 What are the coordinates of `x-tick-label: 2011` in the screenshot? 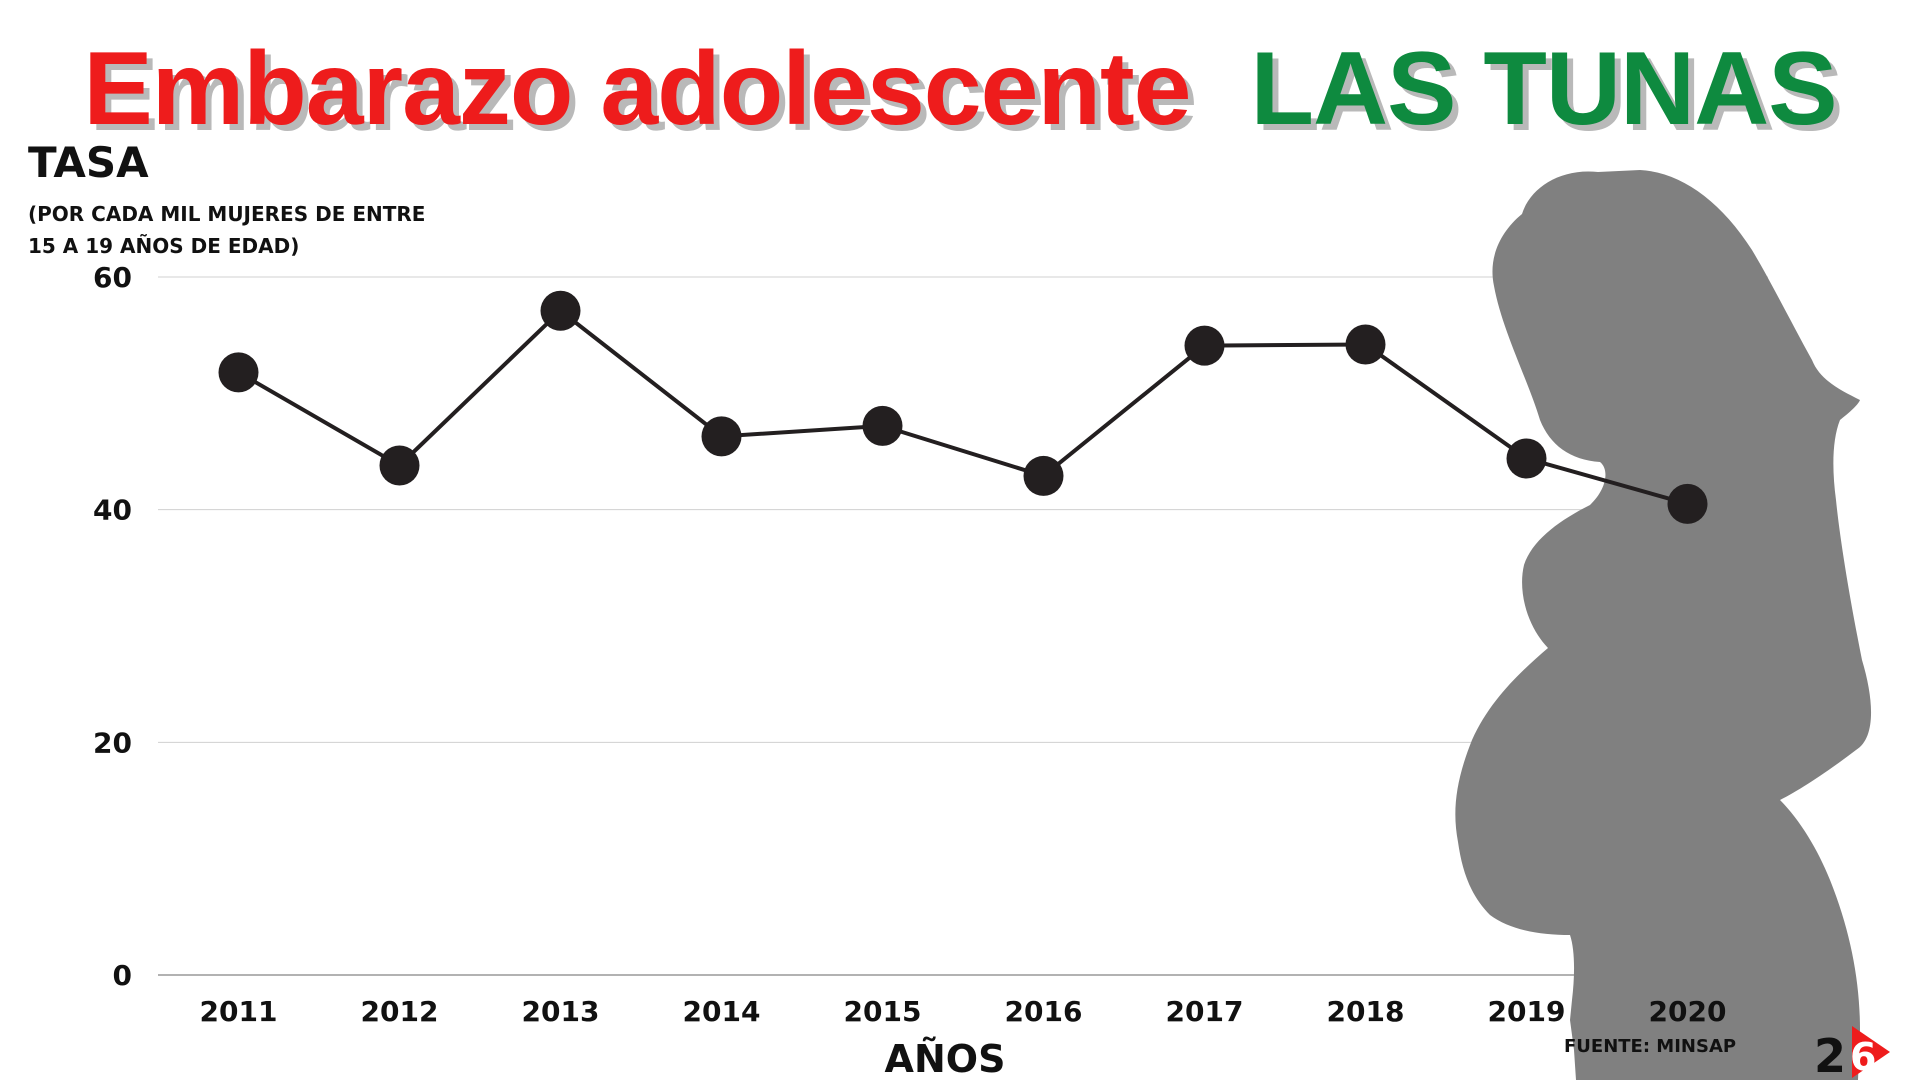 It's located at (239, 1011).